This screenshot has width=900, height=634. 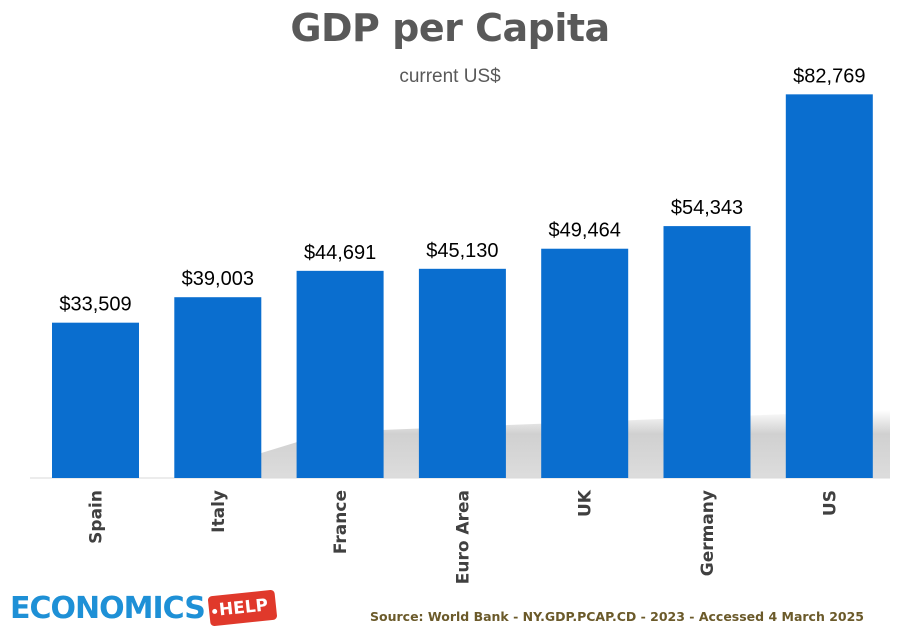 I want to click on bar-us, so click(x=829, y=286).